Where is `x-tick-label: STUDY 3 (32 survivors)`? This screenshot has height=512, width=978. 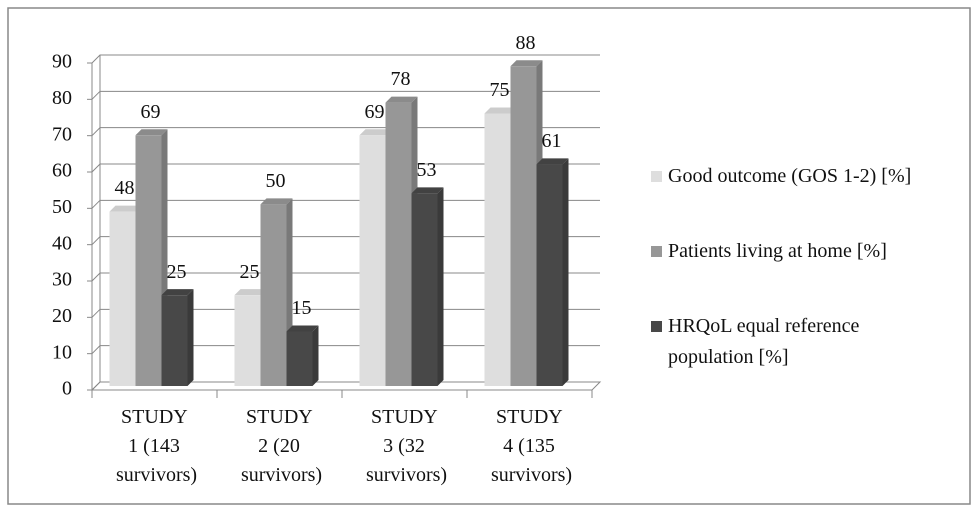 x-tick-label: STUDY 3 (32 survivors) is located at coordinates (406, 446).